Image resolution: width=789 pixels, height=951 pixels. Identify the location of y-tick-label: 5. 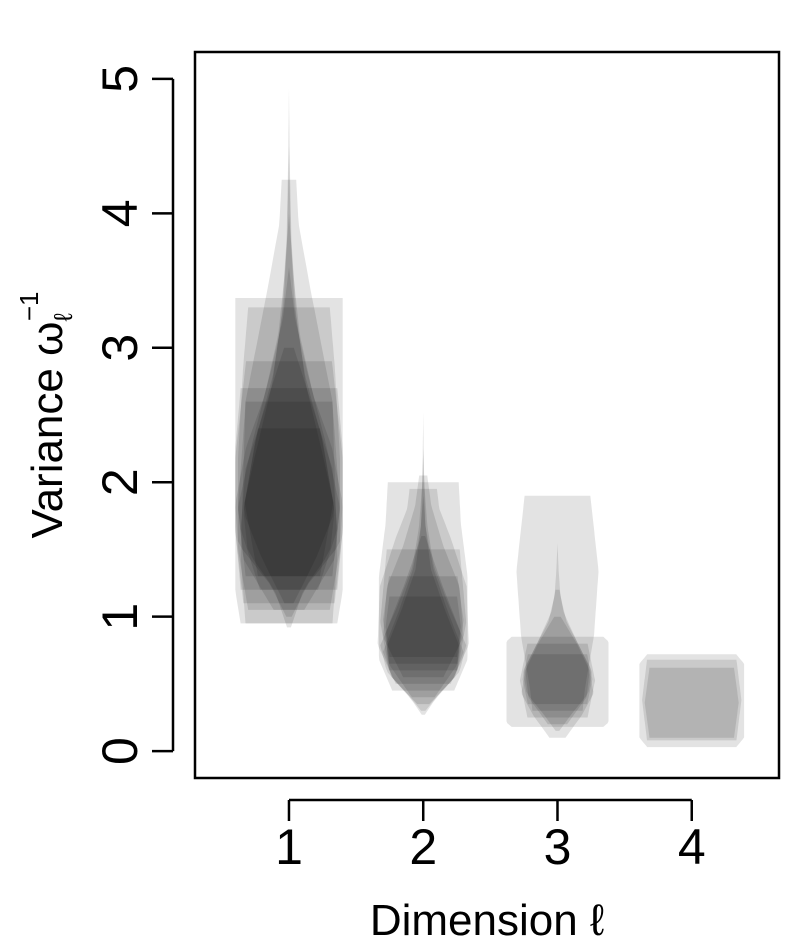
(120, 79).